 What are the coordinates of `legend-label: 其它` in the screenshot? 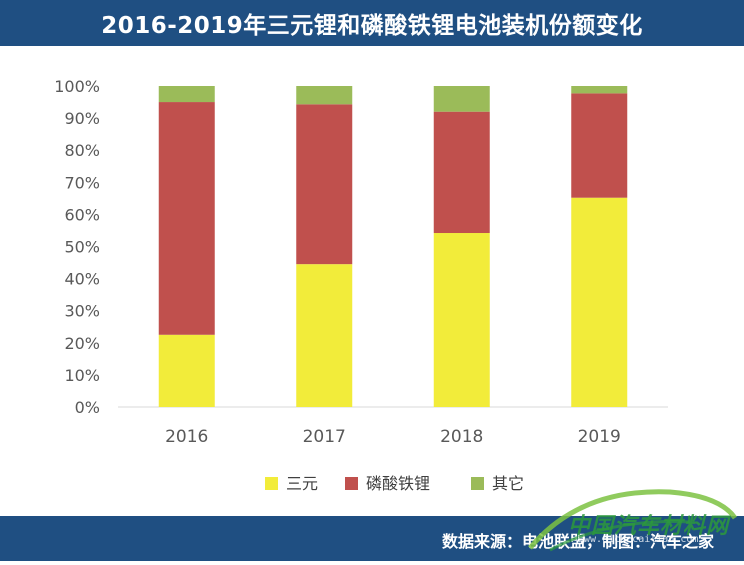 It's located at (508, 483).